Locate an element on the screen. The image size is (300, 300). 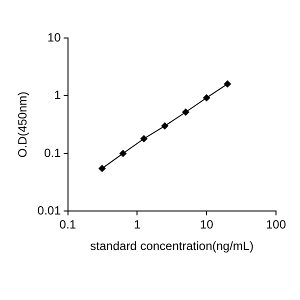
x-tick-label: 10 is located at coordinates (207, 225).